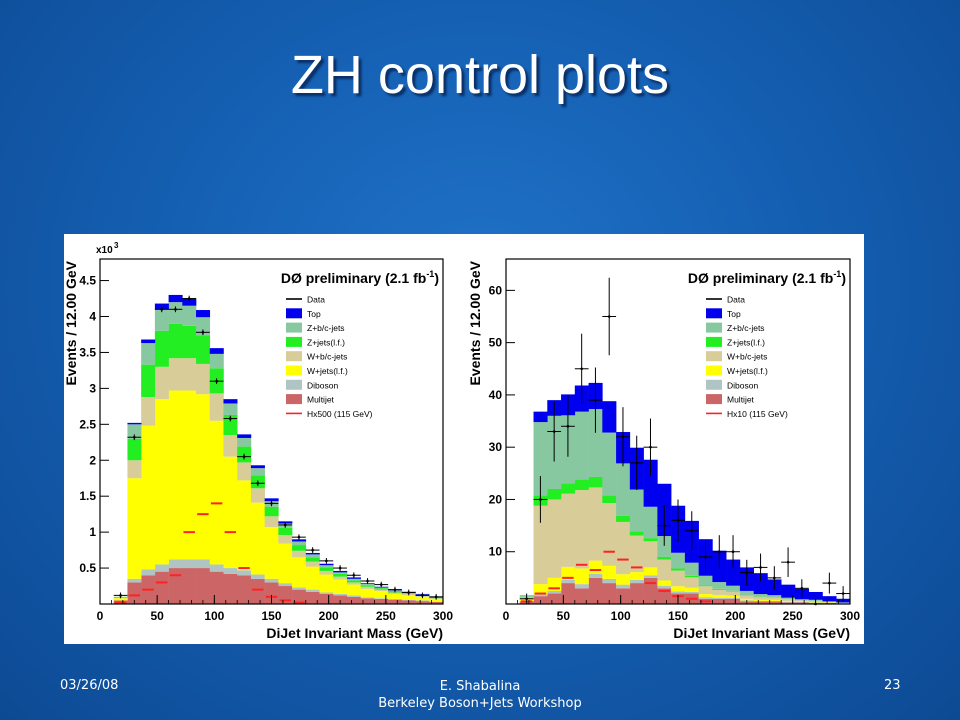 The height and width of the screenshot is (720, 960). Describe the element at coordinates (116, 245) in the screenshot. I see `y-multiplier-exp: 3` at that location.